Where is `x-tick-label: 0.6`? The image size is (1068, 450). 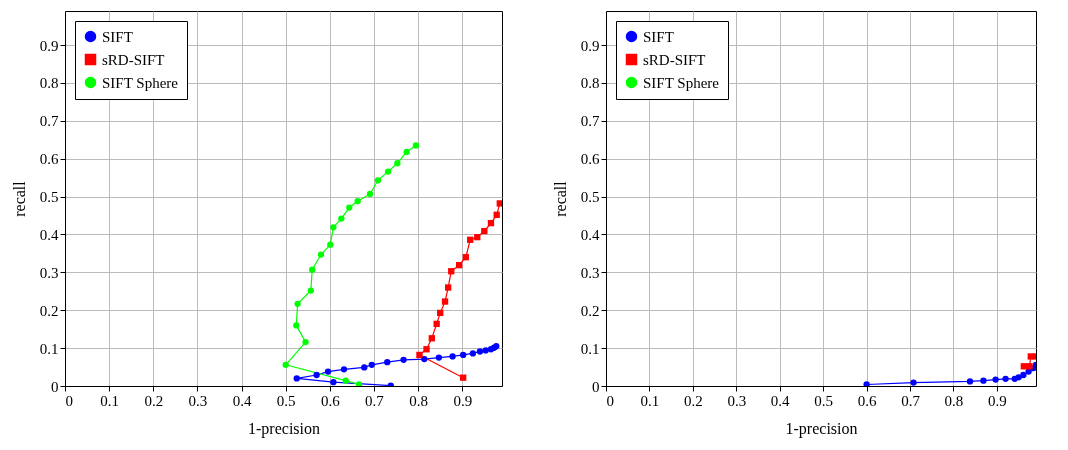 x-tick-label: 0.6 is located at coordinates (867, 400).